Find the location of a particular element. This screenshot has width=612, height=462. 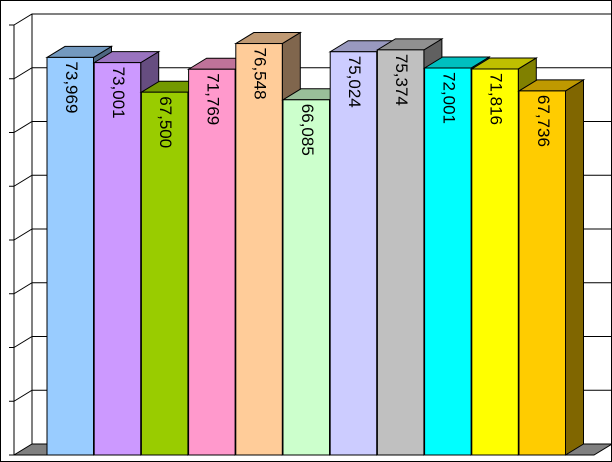

value-label: 71,769 is located at coordinates (212, 99).